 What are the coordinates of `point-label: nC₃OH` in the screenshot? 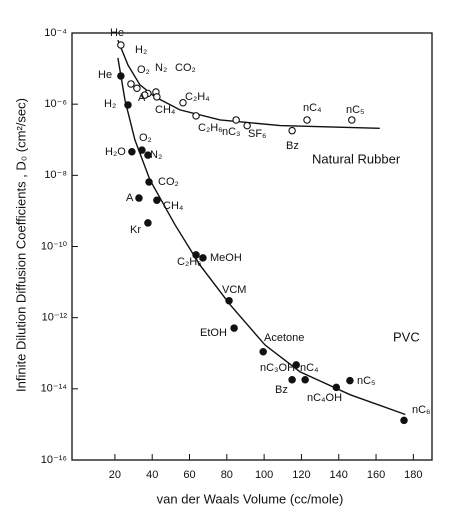 It's located at (277, 368).